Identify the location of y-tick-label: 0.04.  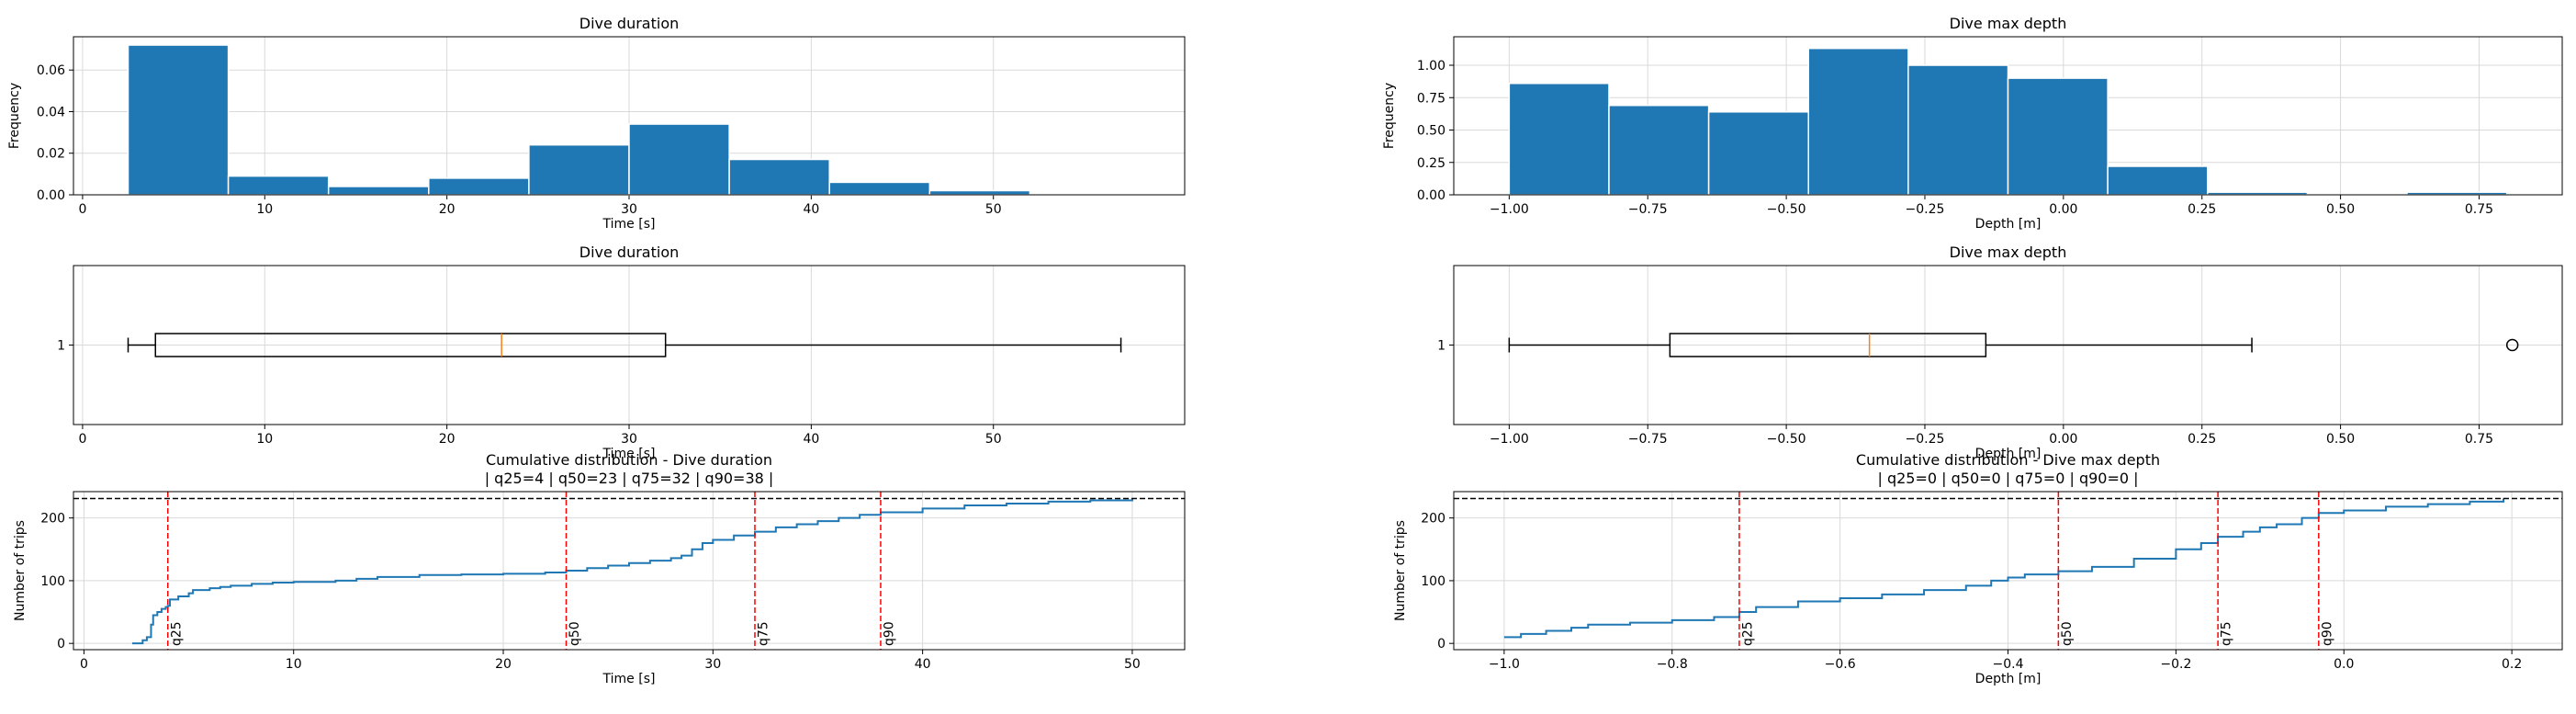
(51, 112).